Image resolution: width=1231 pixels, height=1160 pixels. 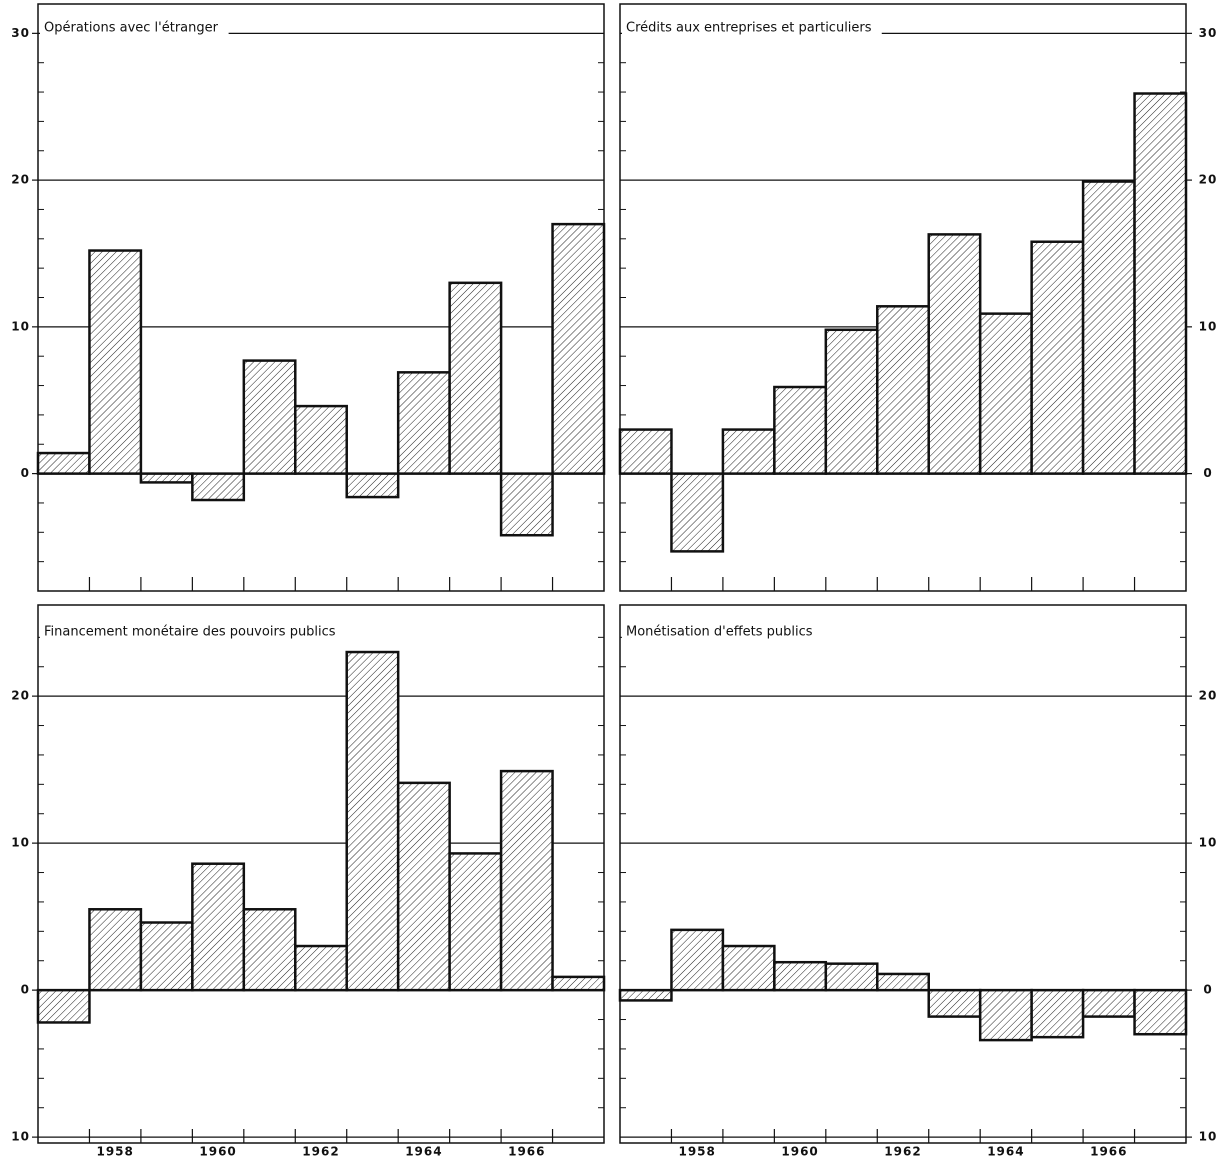 I want to click on panel-title: Crédits aux entreprises et particuliers, so click(x=749, y=28).